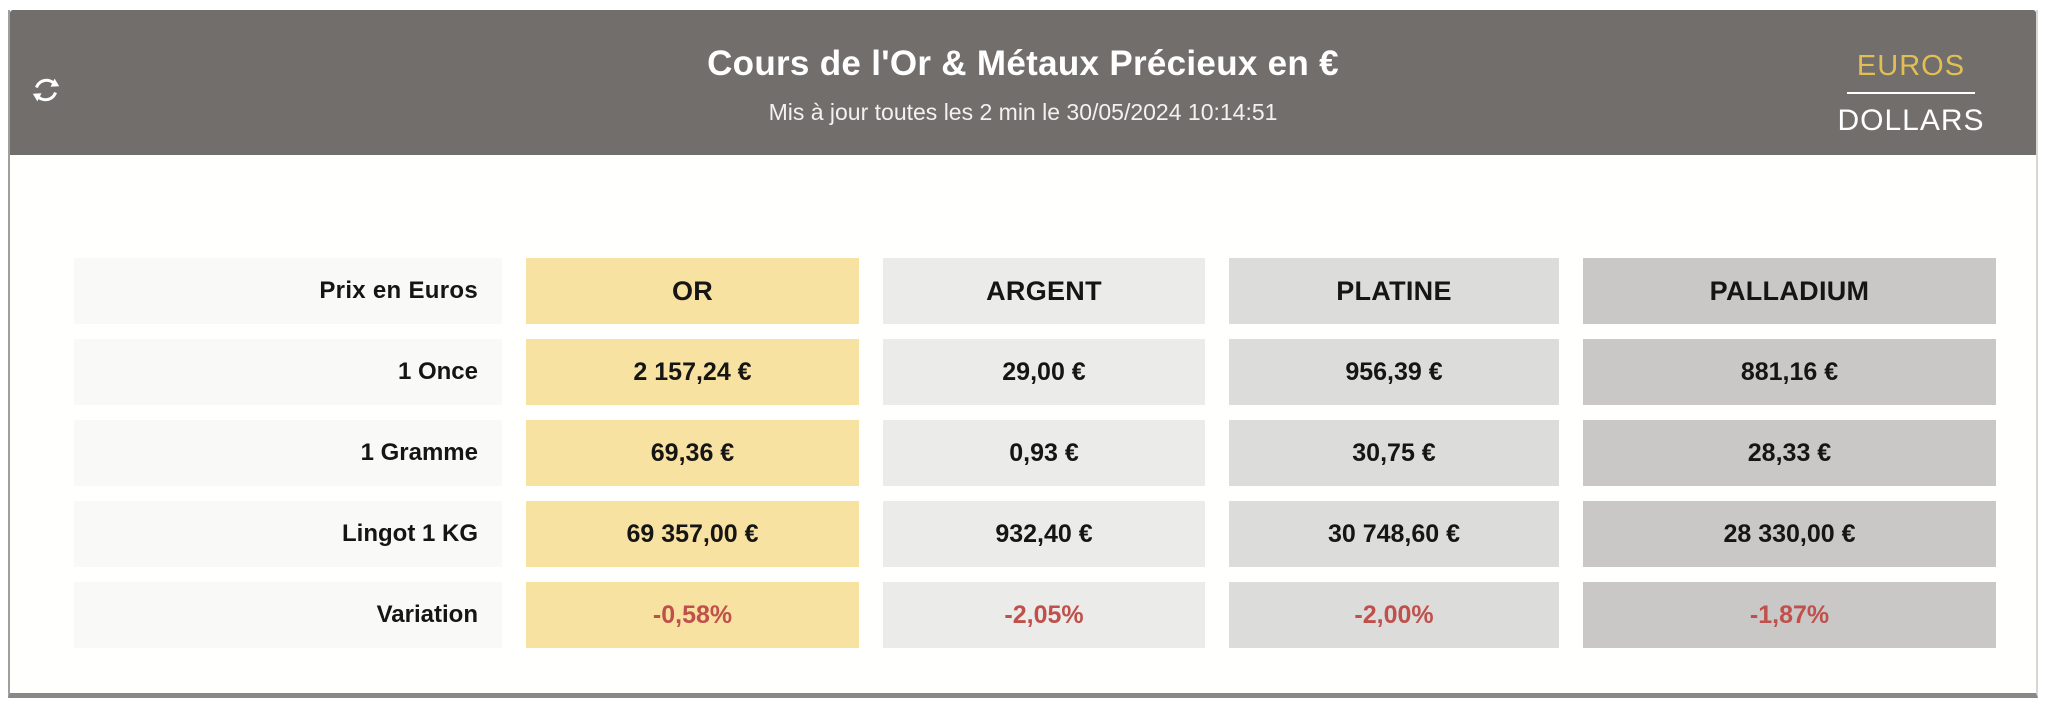 This screenshot has height=704, width=2048. Describe the element at coordinates (288, 534) in the screenshot. I see `row-label-lingot: Lingot 1 KG` at that location.